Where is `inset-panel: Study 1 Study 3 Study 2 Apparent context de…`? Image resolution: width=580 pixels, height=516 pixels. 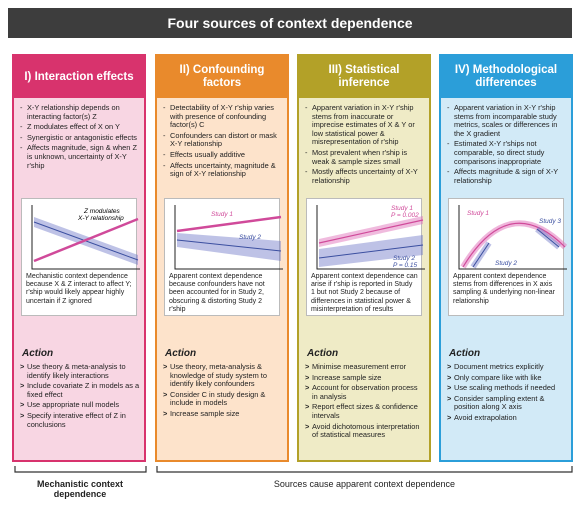 inset-panel: Study 1 Study 3 Study 2 Apparent context de… is located at coordinates (507, 257).